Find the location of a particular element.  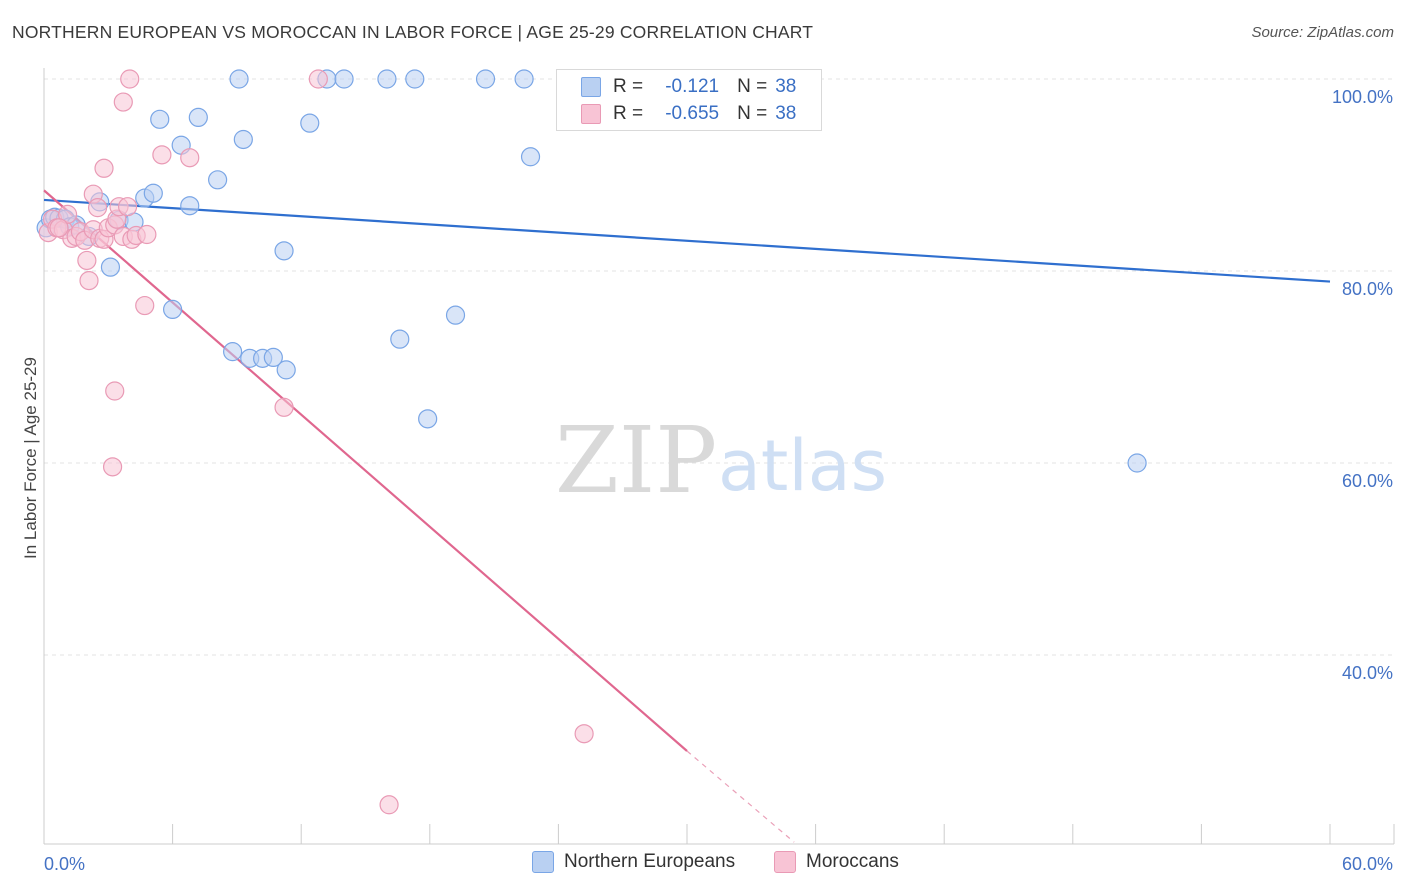

trend-line-moroccans-extension is located at coordinates (740, 796).